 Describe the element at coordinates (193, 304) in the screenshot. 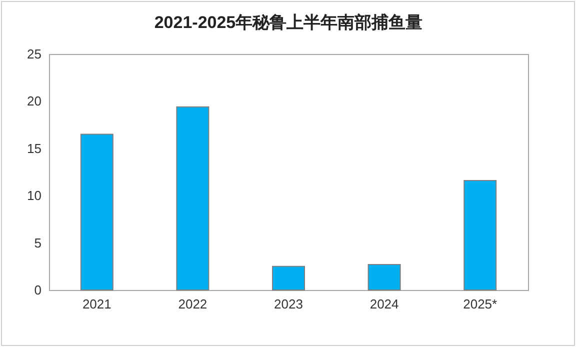

I see `x-tick-label: 2022` at that location.